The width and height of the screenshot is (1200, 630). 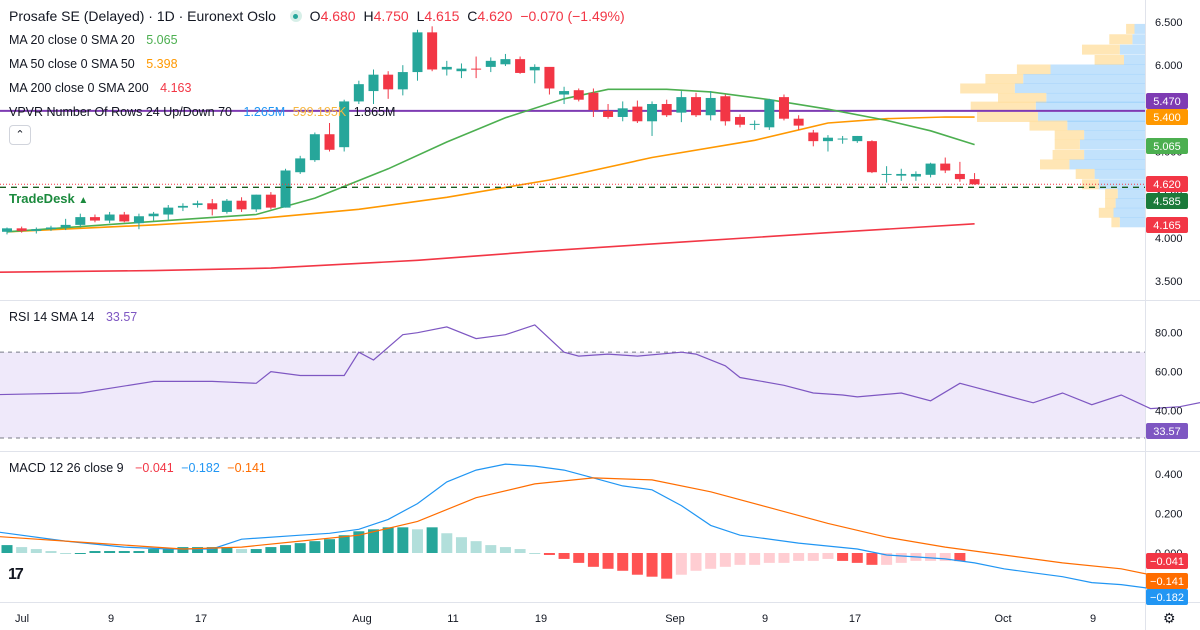 What do you see at coordinates (1169, 515) in the screenshot?
I see `macd-tick-label: 0.200` at bounding box center [1169, 515].